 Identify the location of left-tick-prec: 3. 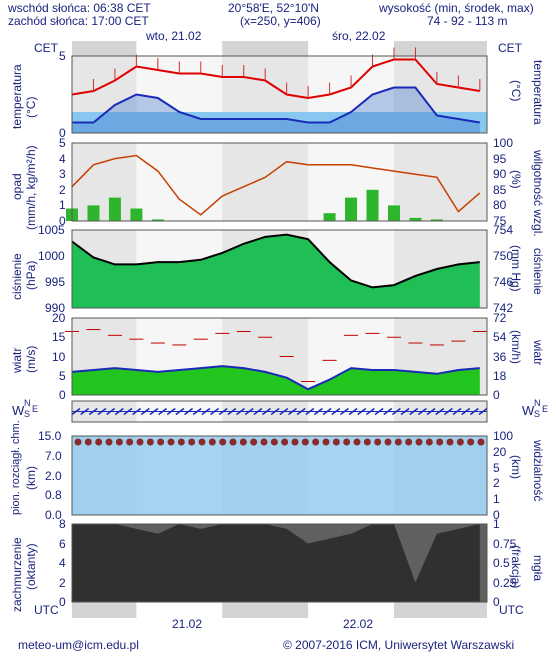
(62, 174).